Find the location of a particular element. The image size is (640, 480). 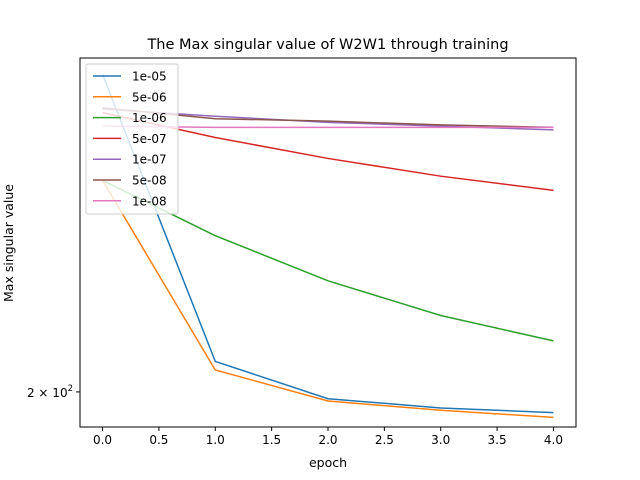

x-axis-ticks: 0.0 0.5 1.0 1.5 2.0 2.5 3.0 3.5 4.0 is located at coordinates (328, 437).